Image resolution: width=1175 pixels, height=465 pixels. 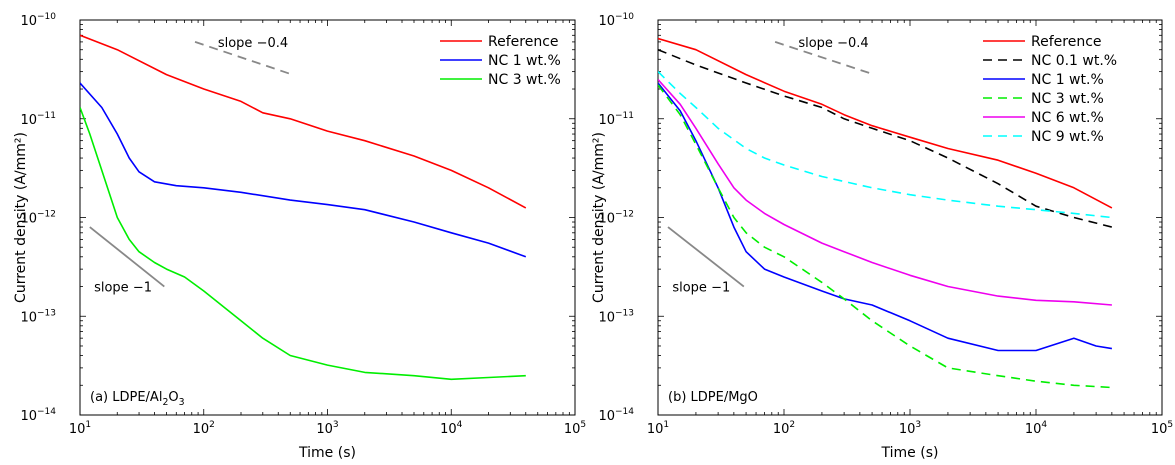 I want to click on series-line-nc-0-1-wt-, so click(x=885, y=138).